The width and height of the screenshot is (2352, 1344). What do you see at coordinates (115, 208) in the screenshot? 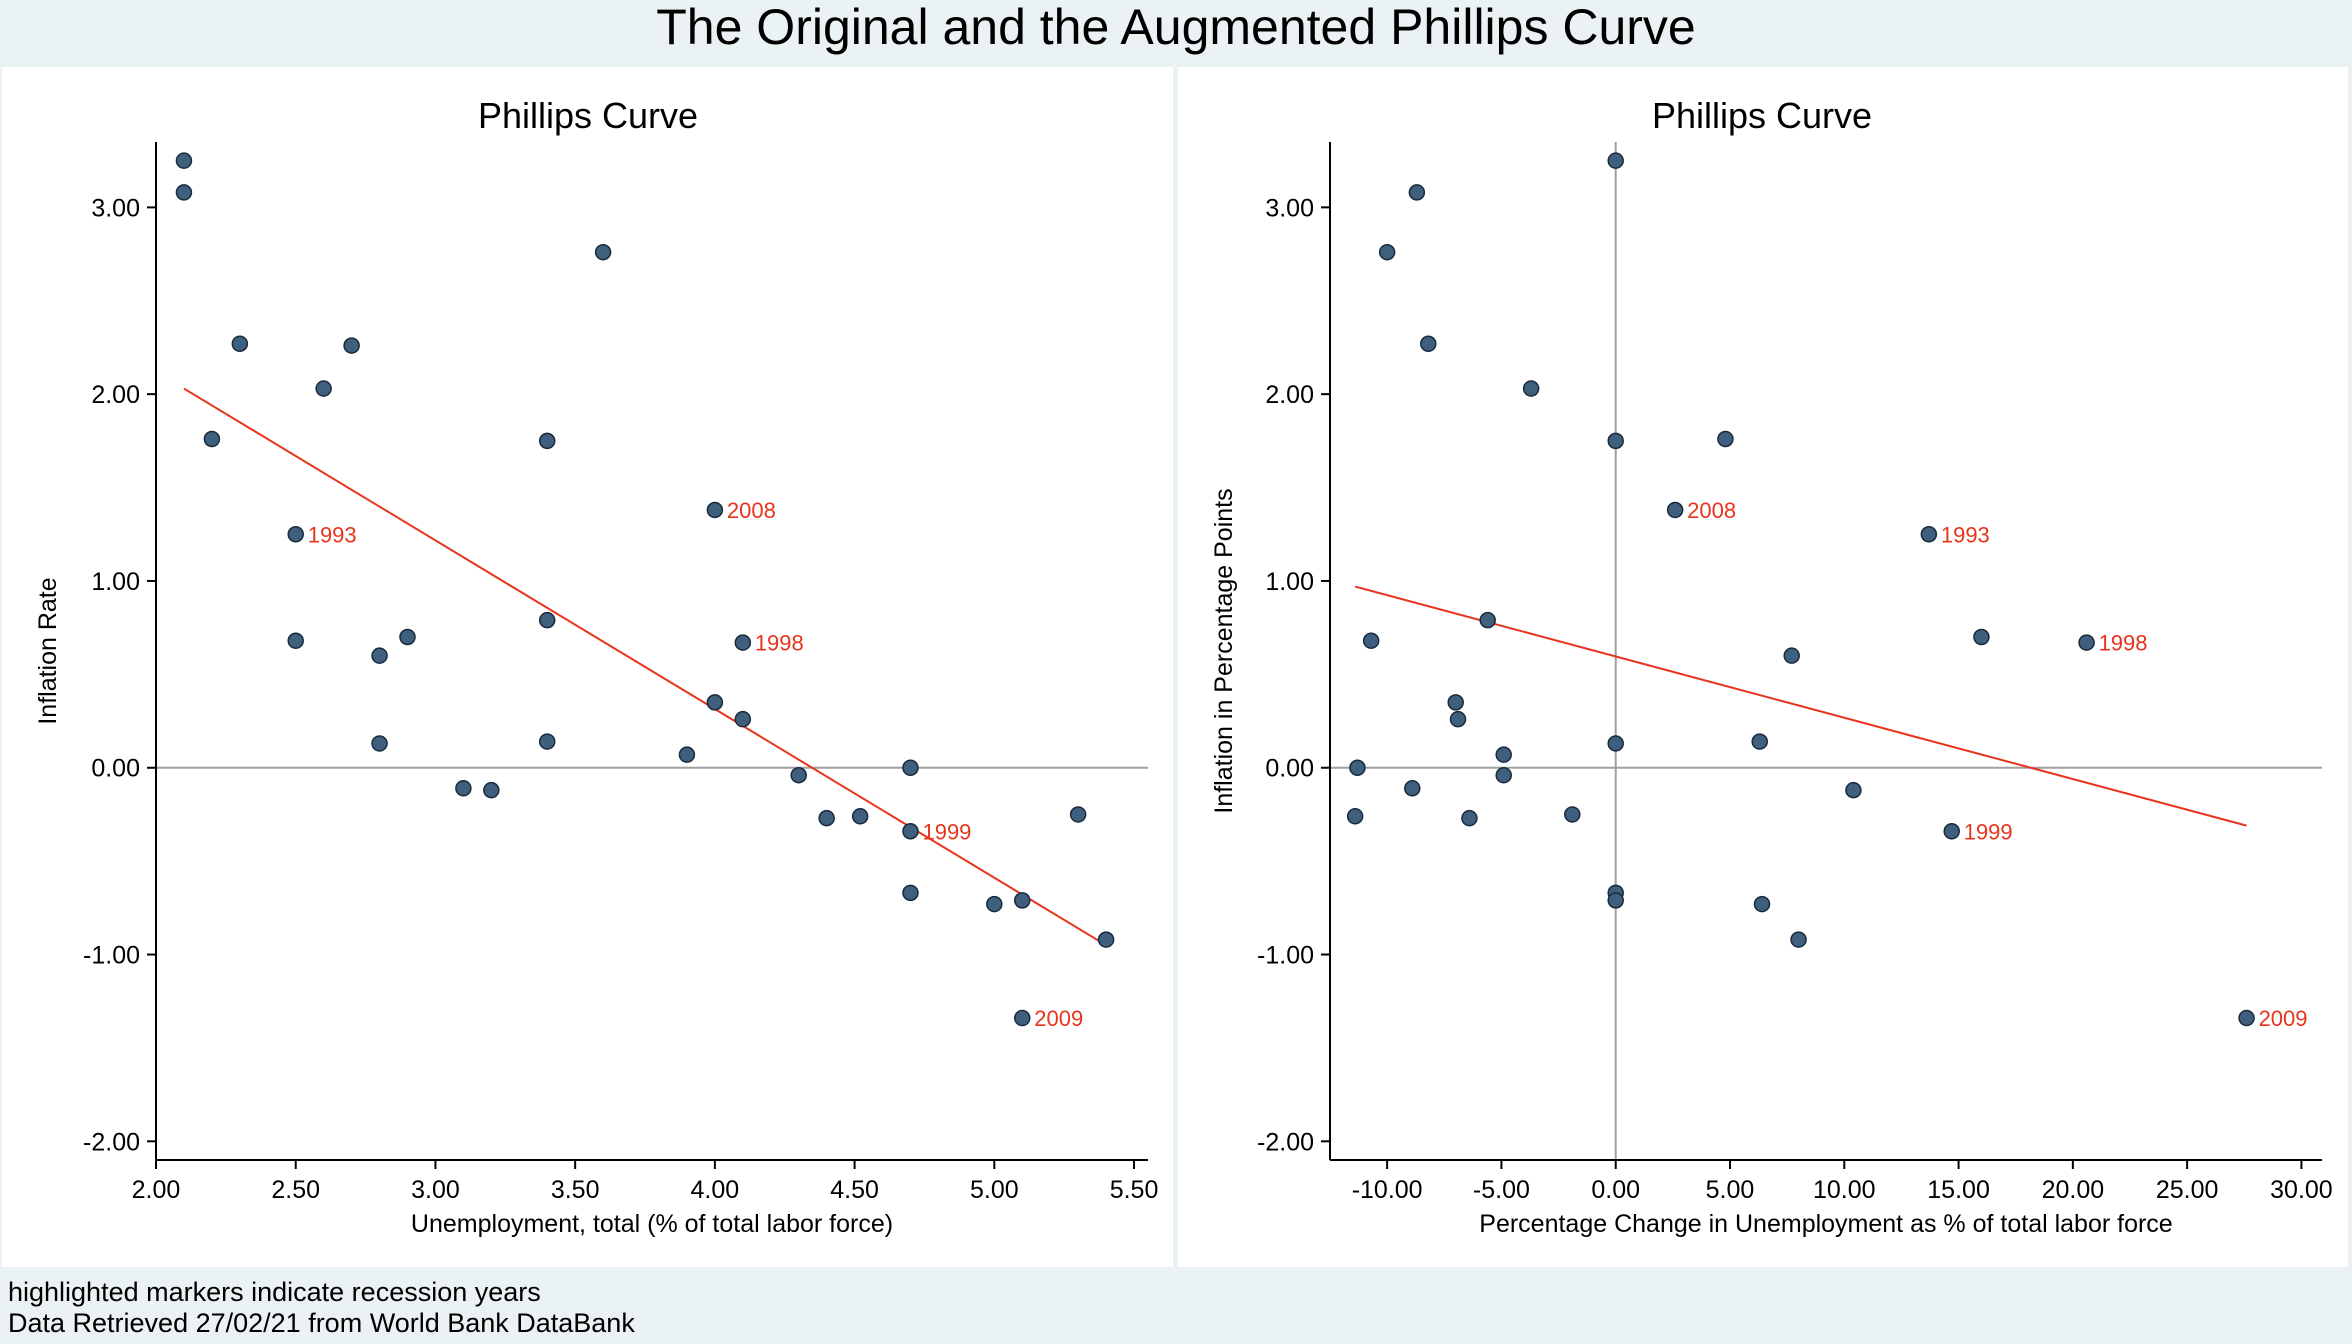
I see `left-y-tick-label: 3.00` at bounding box center [115, 208].